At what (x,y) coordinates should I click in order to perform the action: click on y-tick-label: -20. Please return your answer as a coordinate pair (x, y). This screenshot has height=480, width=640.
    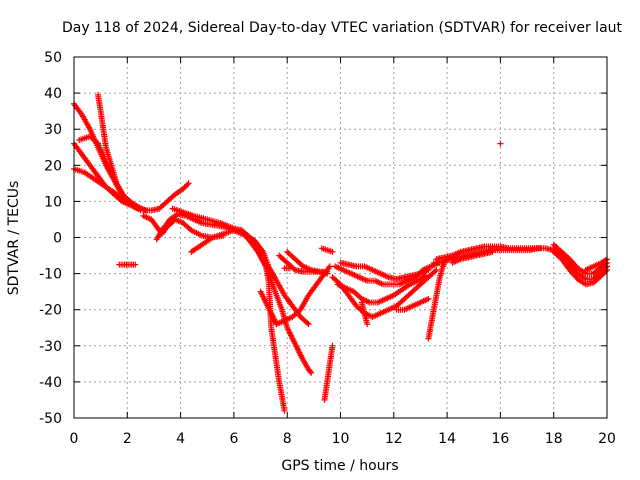
    Looking at the image, I should click on (50, 311).